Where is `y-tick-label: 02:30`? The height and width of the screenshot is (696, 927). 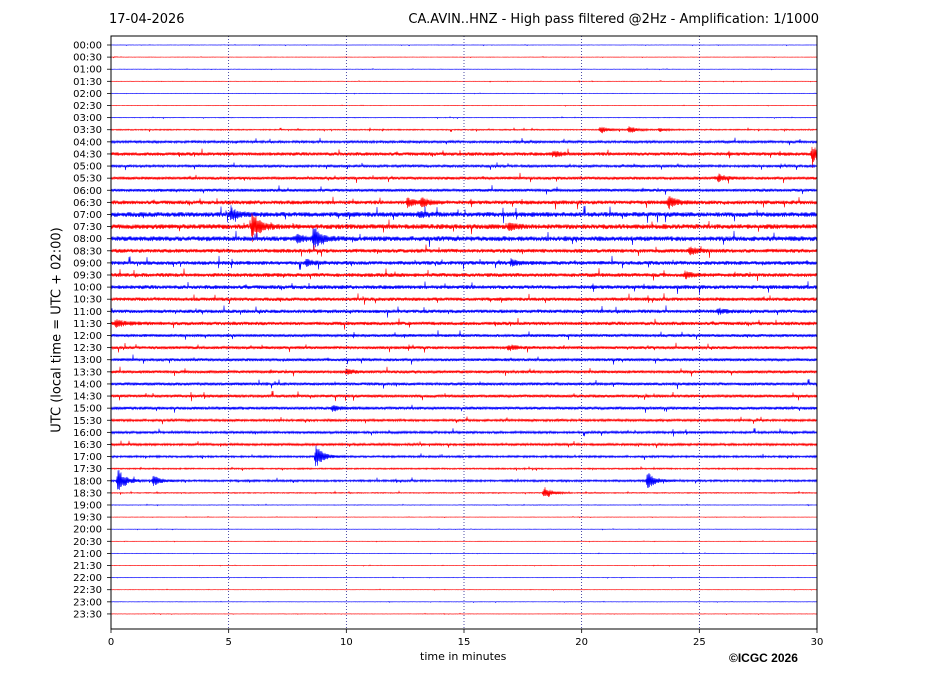 y-tick-label: 02:30 is located at coordinates (87, 106).